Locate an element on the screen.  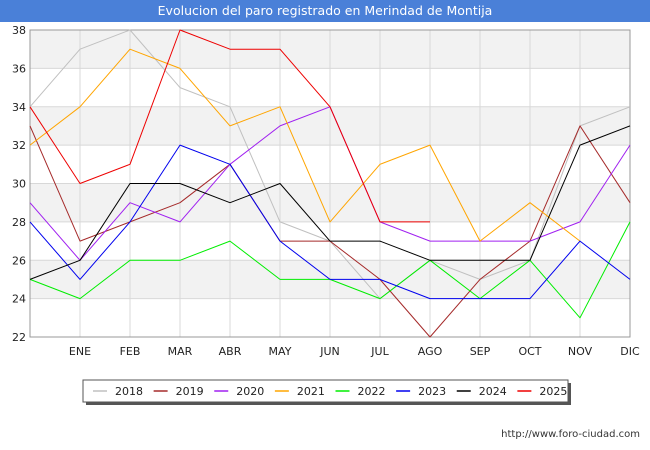
y-tick-label: 24 is located at coordinates (19, 299).